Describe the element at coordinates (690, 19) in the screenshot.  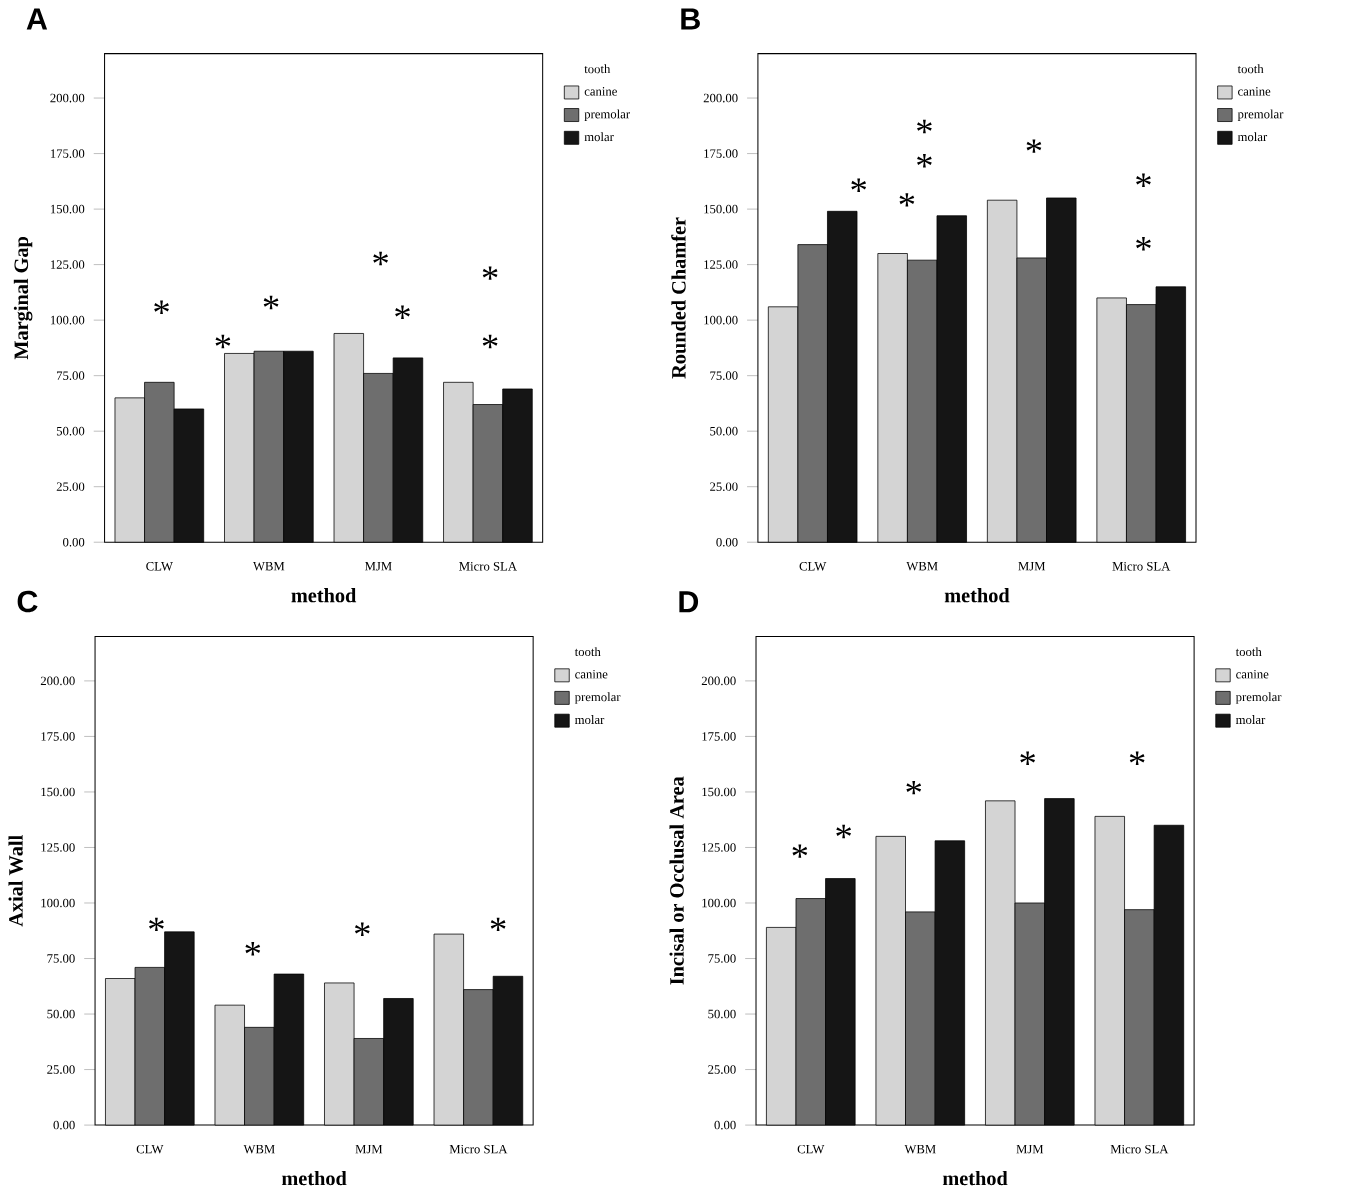
I see `chart-title: B` at that location.